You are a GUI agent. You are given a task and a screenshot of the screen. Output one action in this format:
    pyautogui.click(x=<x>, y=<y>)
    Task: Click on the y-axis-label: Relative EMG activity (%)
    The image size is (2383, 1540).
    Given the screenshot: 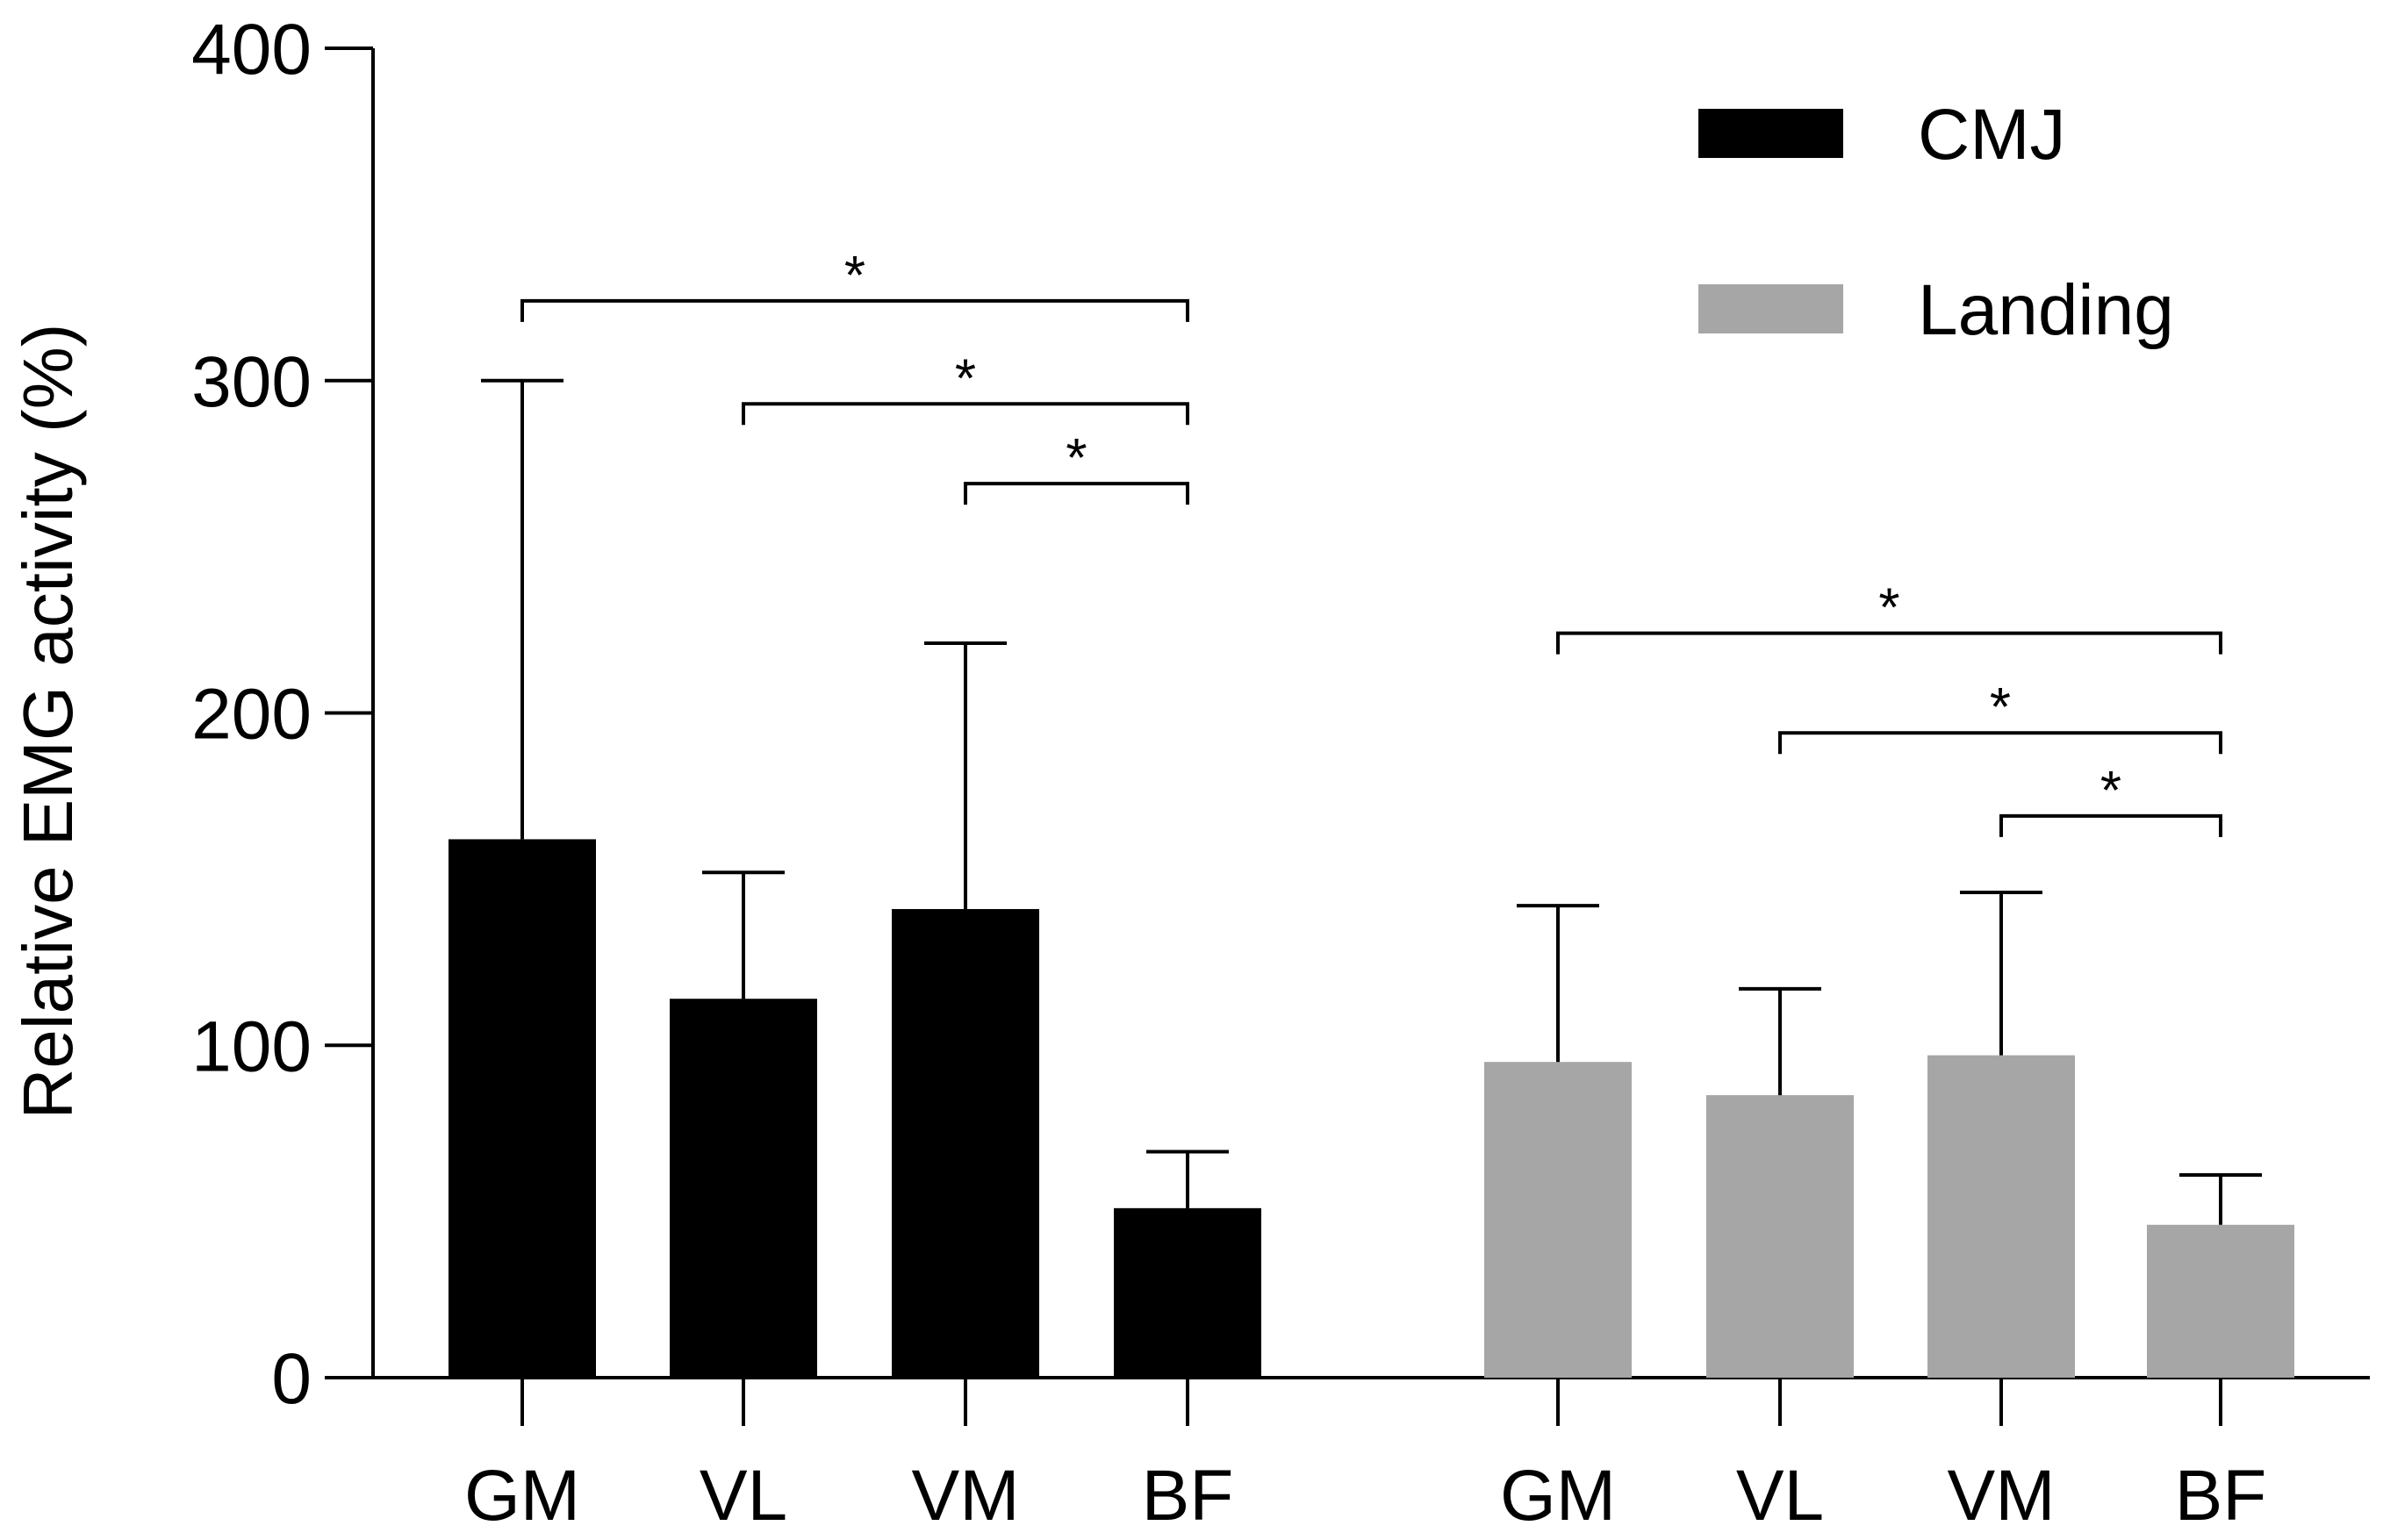 What is the action you would take?
    pyautogui.click(x=48, y=722)
    